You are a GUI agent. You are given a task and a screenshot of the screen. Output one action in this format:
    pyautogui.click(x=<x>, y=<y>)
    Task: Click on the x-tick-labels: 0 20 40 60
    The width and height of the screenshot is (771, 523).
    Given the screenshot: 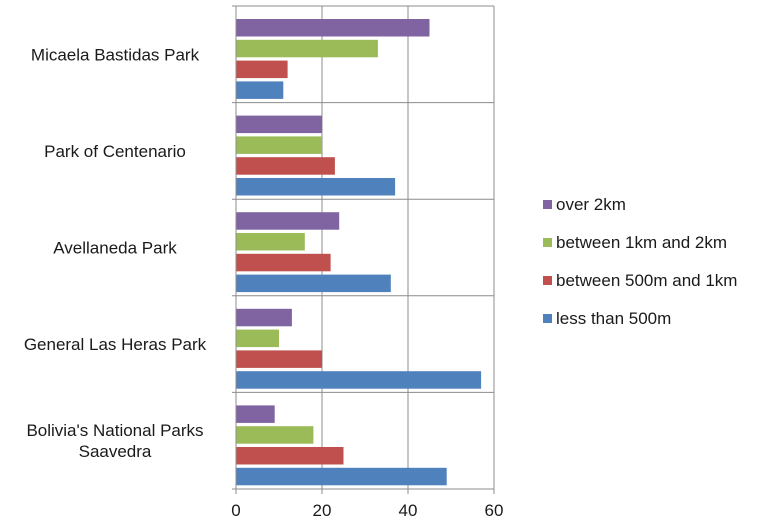 What is the action you would take?
    pyautogui.click(x=367, y=510)
    